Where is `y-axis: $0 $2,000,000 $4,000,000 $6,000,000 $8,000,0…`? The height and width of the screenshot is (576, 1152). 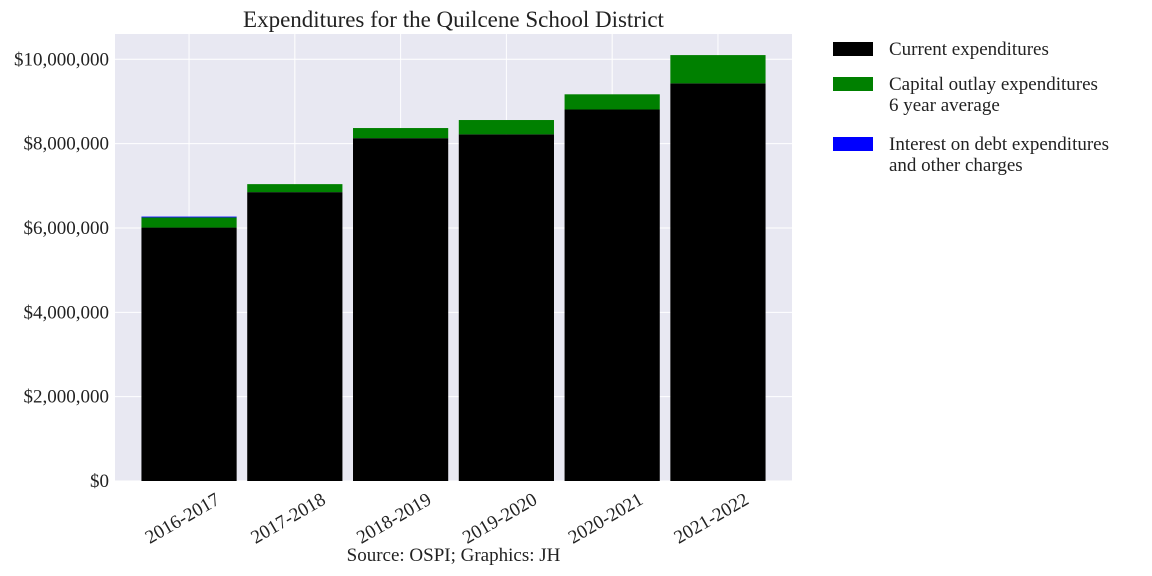 y-axis: $0 $2,000,000 $4,000,000 $6,000,000 $8,000,0… is located at coordinates (61, 270).